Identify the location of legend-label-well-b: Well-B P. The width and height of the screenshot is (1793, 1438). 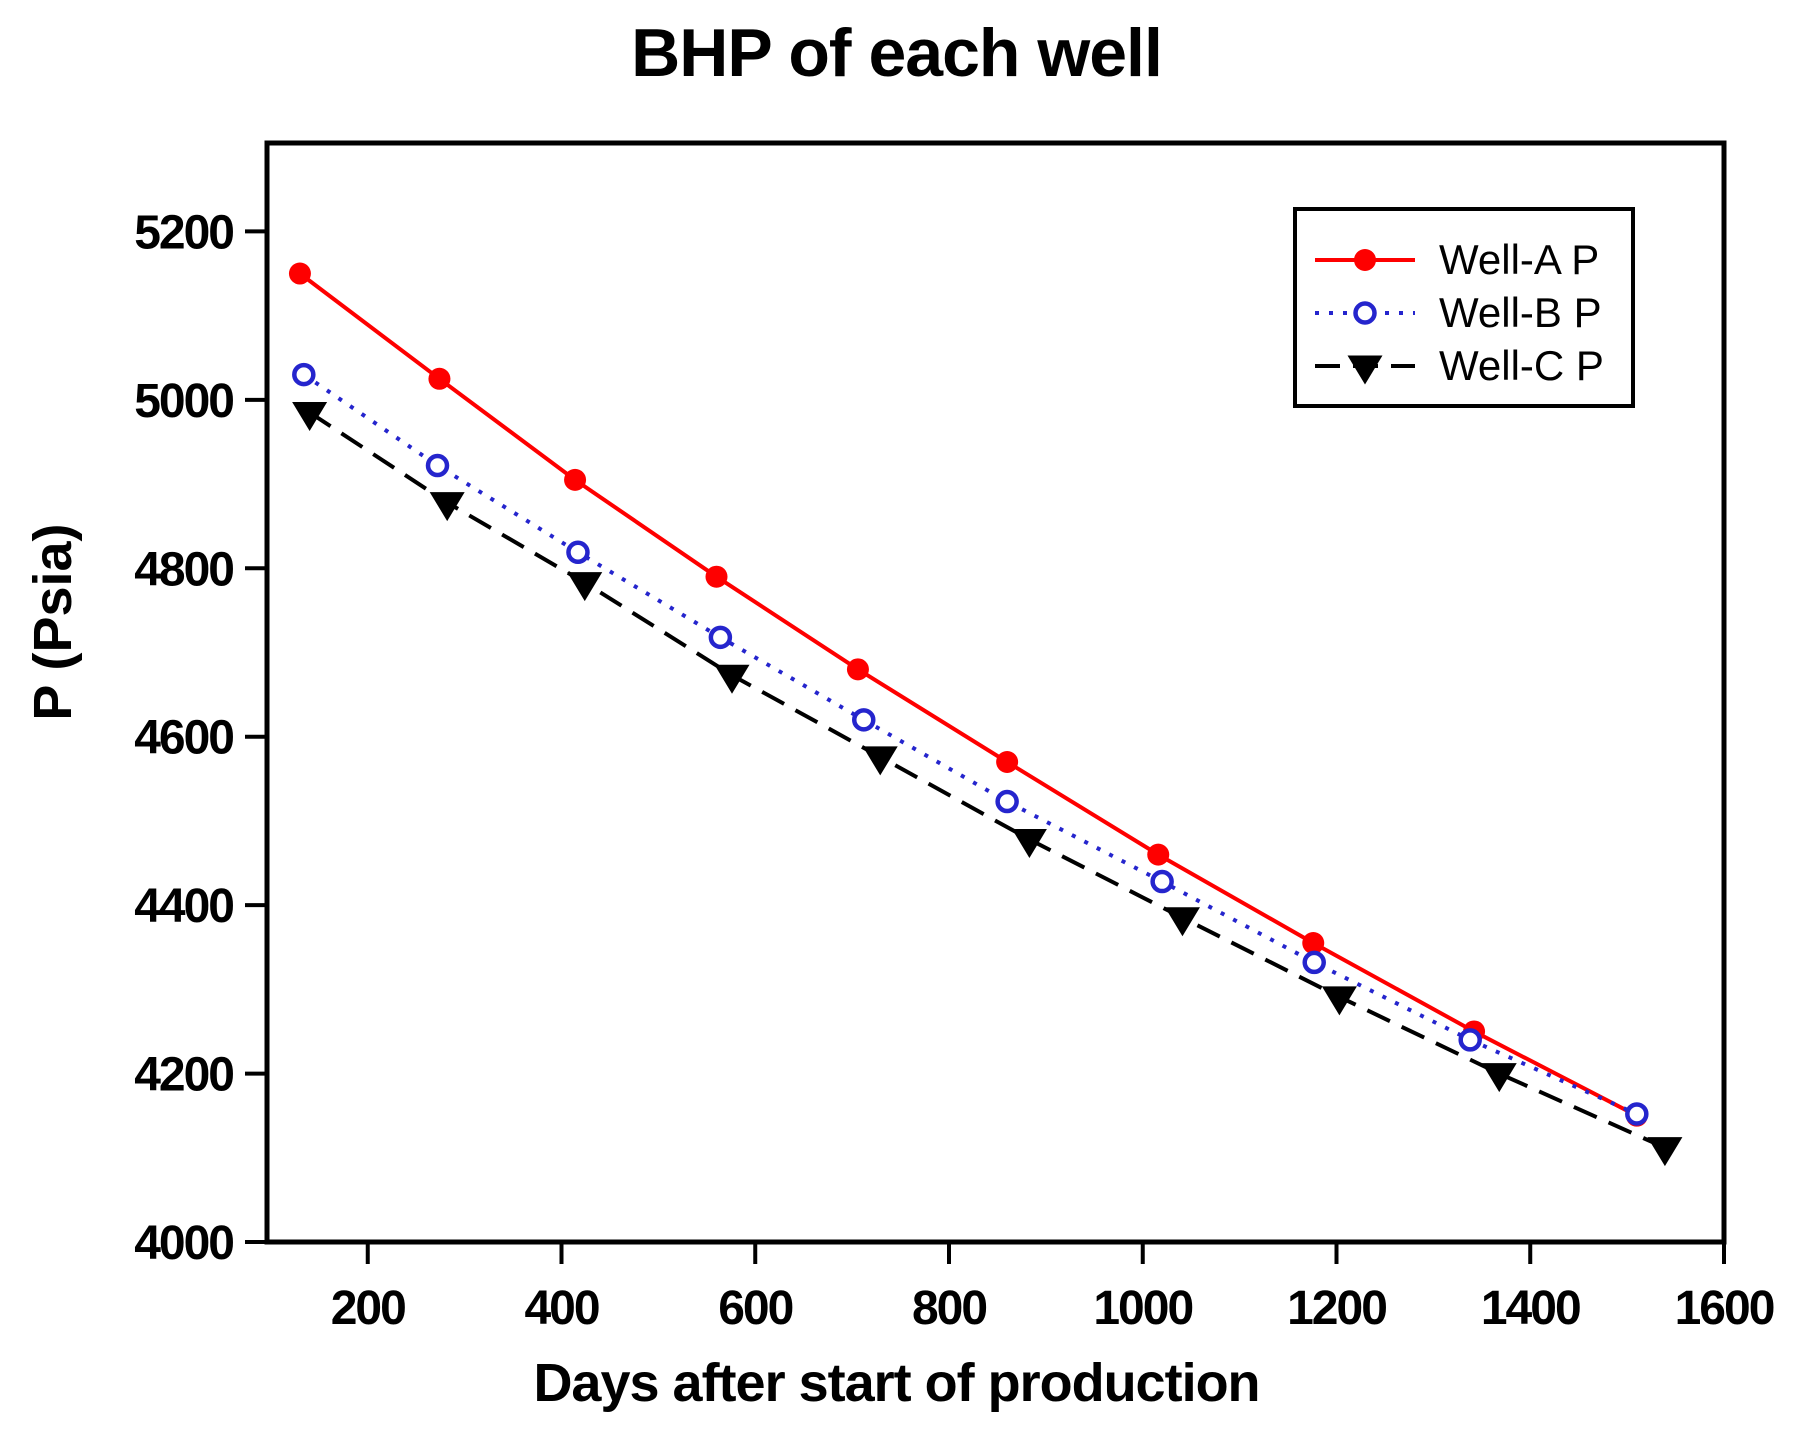
(1520, 312).